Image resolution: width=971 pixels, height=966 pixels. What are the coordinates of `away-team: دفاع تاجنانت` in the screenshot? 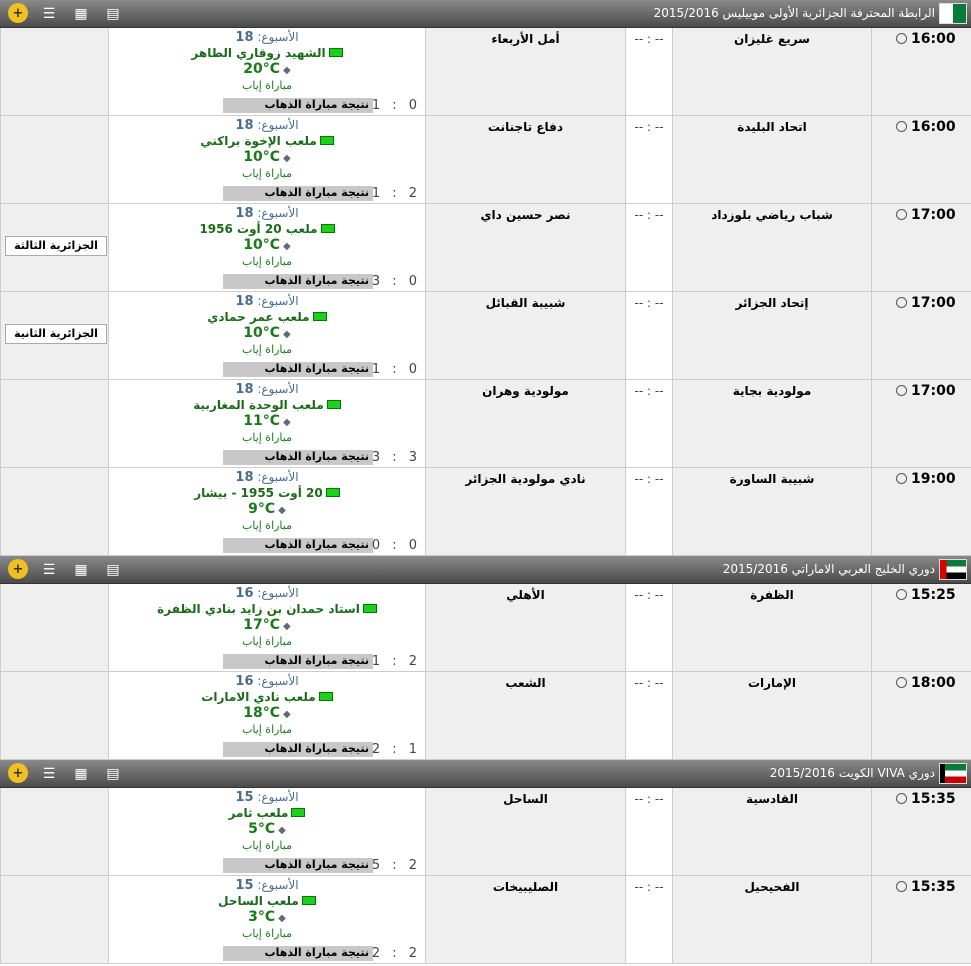 It's located at (525, 159).